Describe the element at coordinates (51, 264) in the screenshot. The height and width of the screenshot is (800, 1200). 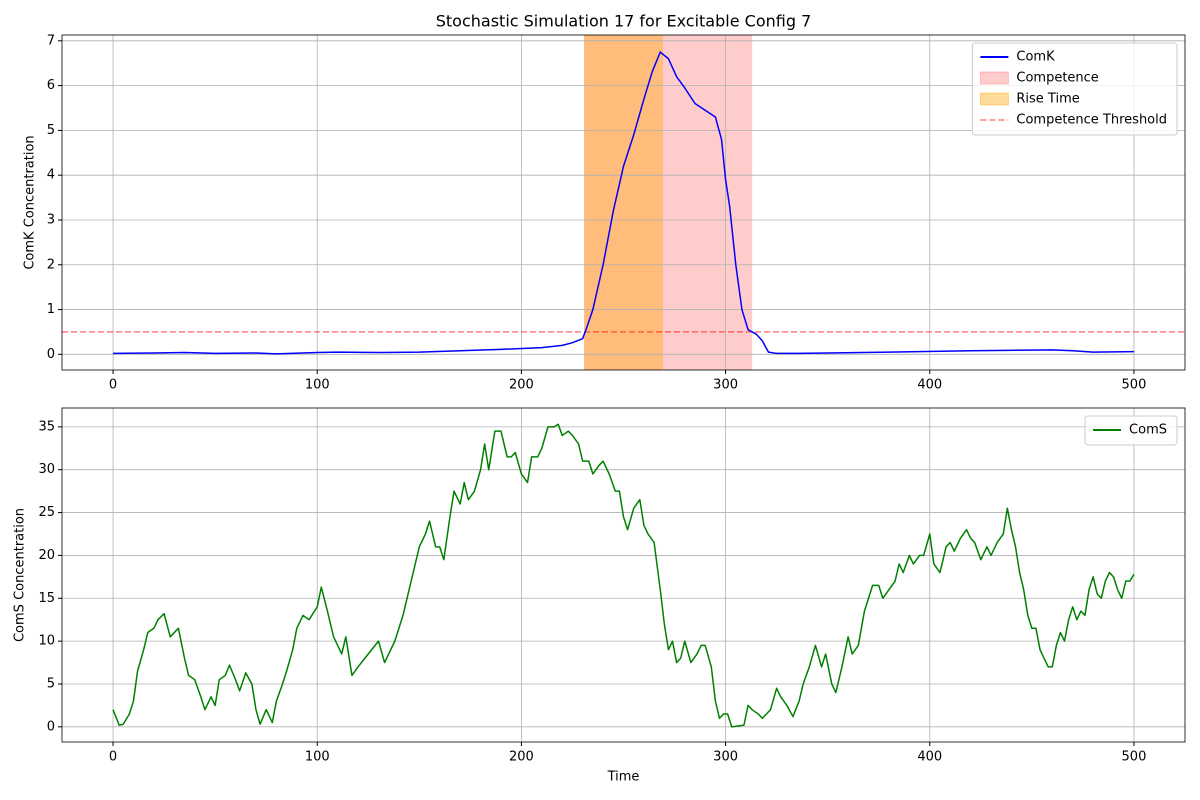
I see `y-tick-label: 2` at that location.